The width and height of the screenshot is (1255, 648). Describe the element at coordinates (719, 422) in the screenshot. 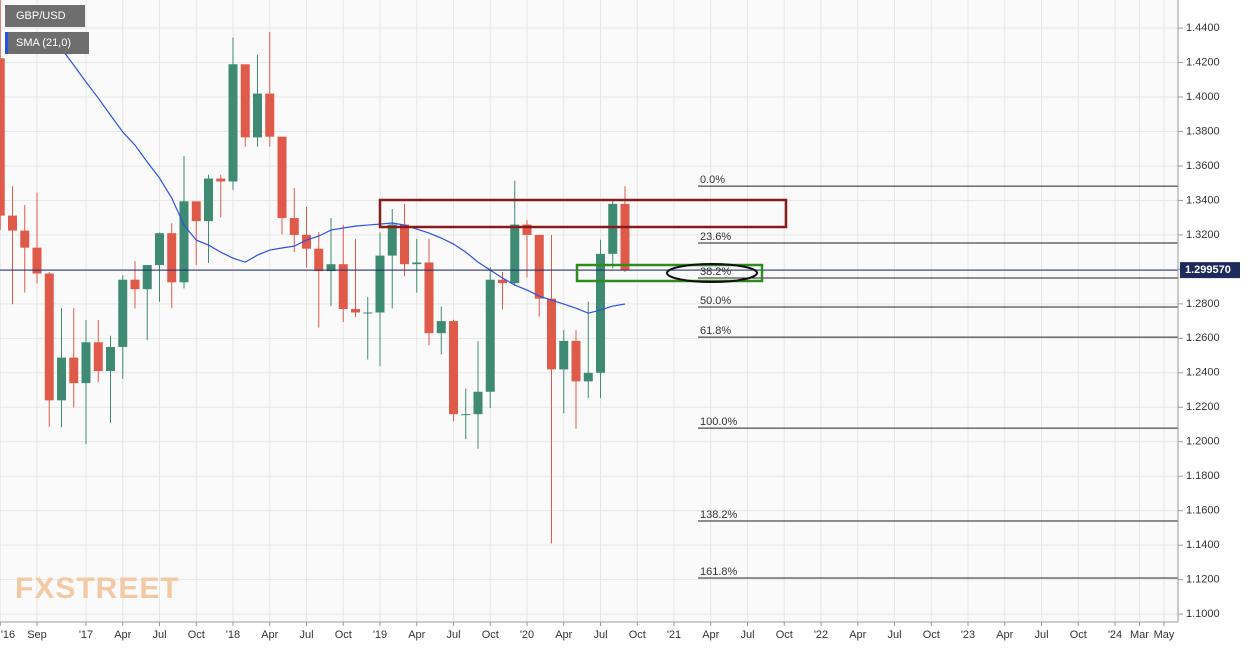

I see `fib-label: 100.0%` at that location.